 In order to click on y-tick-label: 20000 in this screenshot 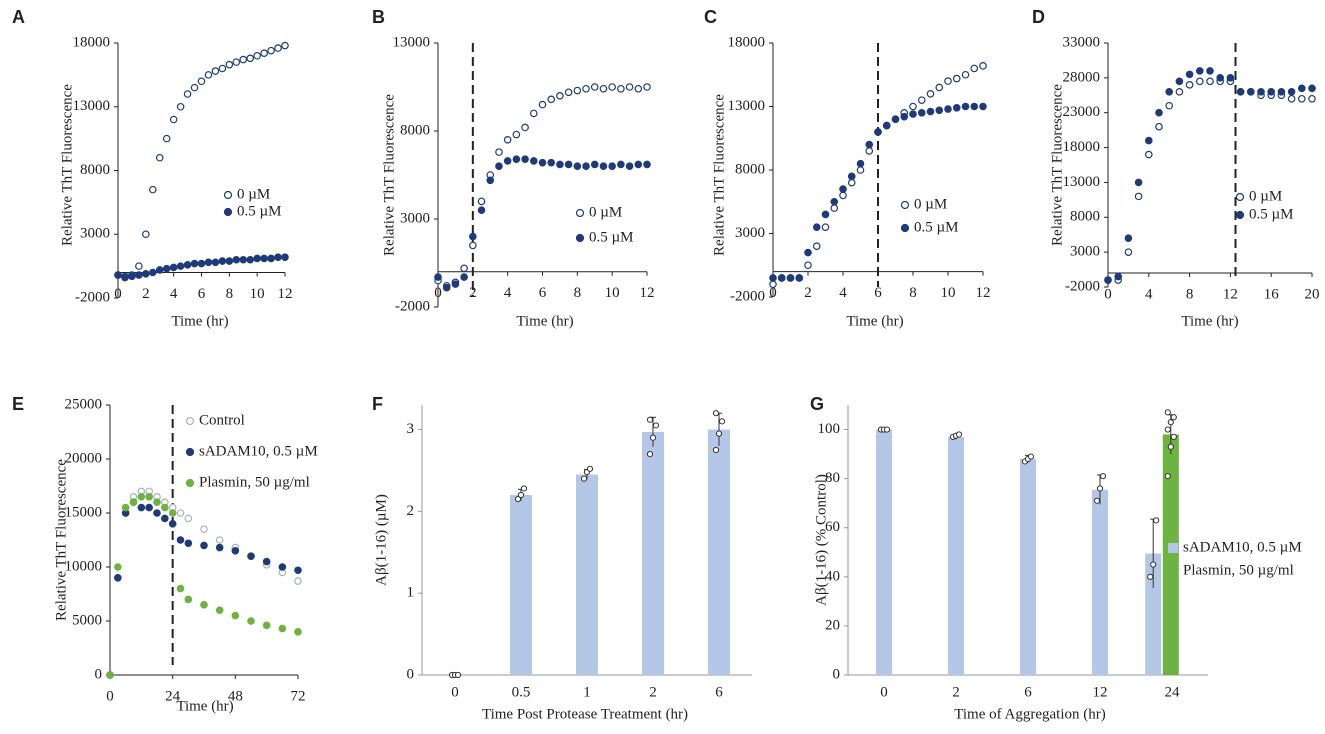, I will do `click(84, 458)`.